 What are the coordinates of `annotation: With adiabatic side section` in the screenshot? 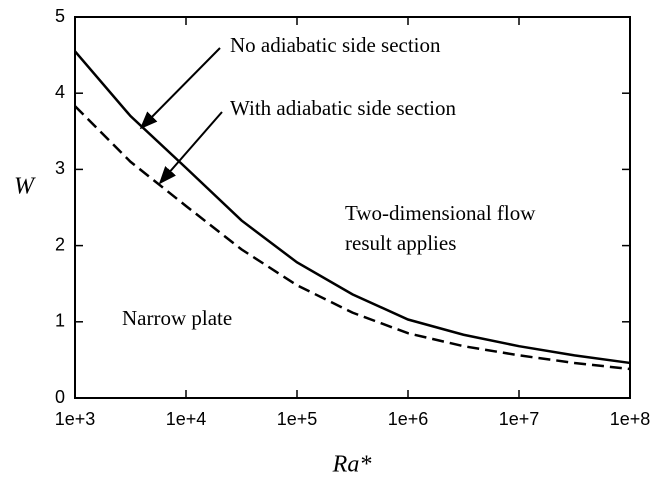 It's located at (343, 108).